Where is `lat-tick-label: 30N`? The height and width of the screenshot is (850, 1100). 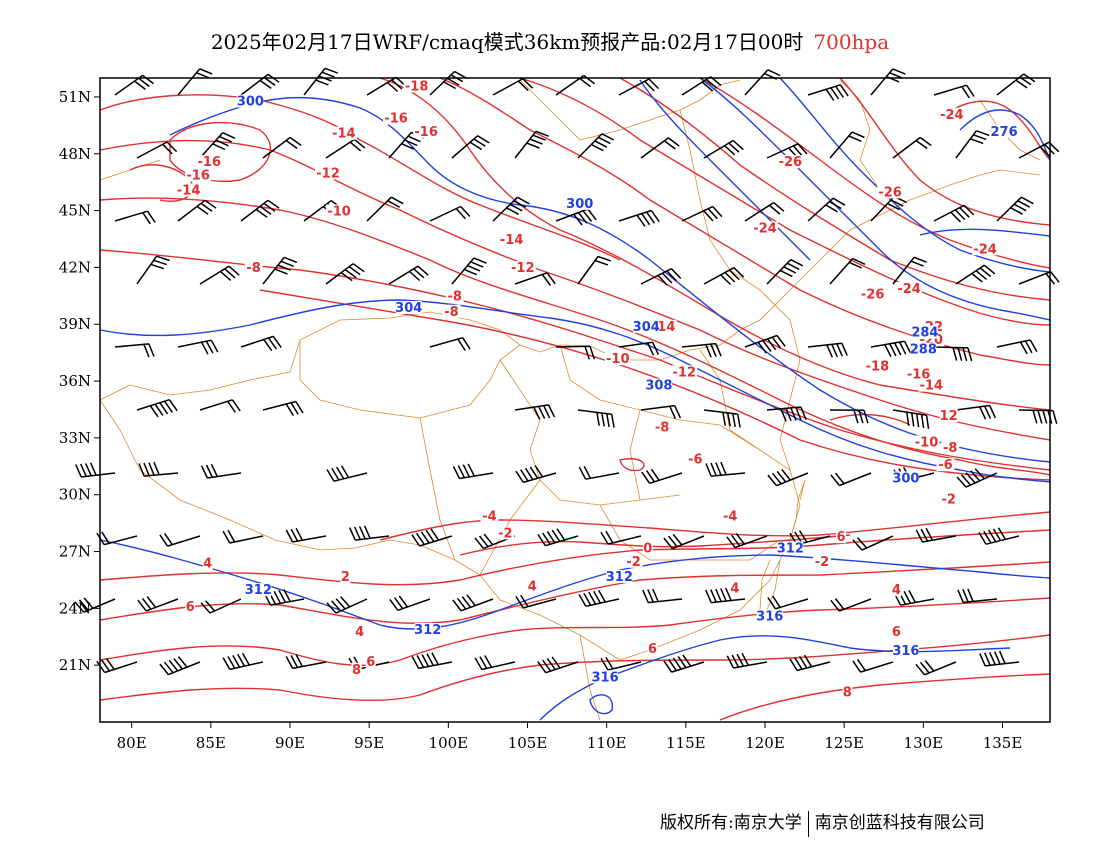 lat-tick-label: 30N is located at coordinates (75, 495).